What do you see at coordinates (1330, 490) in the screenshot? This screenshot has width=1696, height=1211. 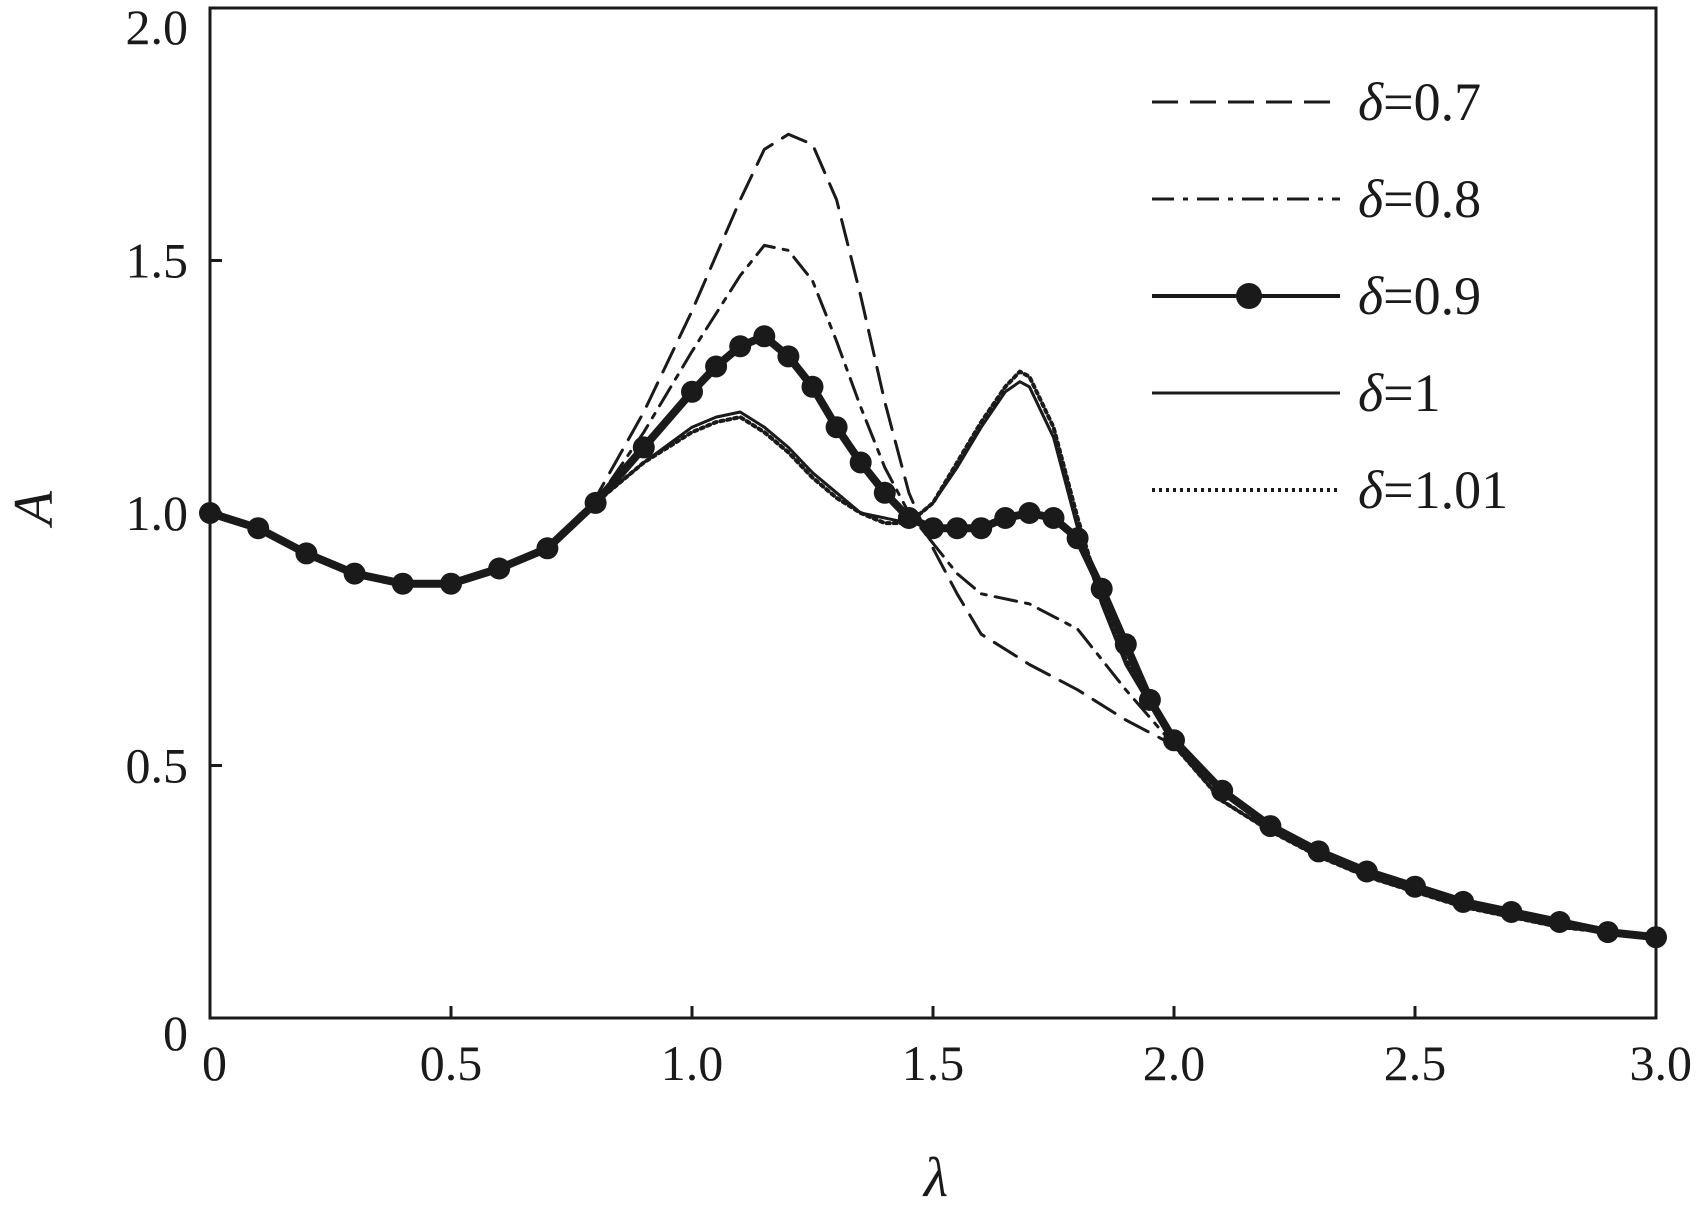 I see `legend-item: δ=1.01` at bounding box center [1330, 490].